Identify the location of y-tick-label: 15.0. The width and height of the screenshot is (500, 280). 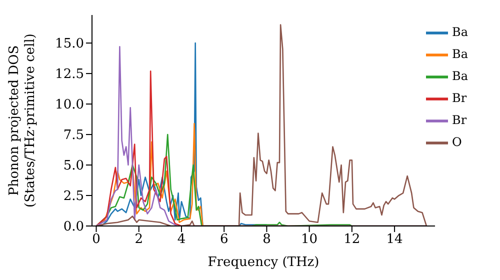
(69, 44).